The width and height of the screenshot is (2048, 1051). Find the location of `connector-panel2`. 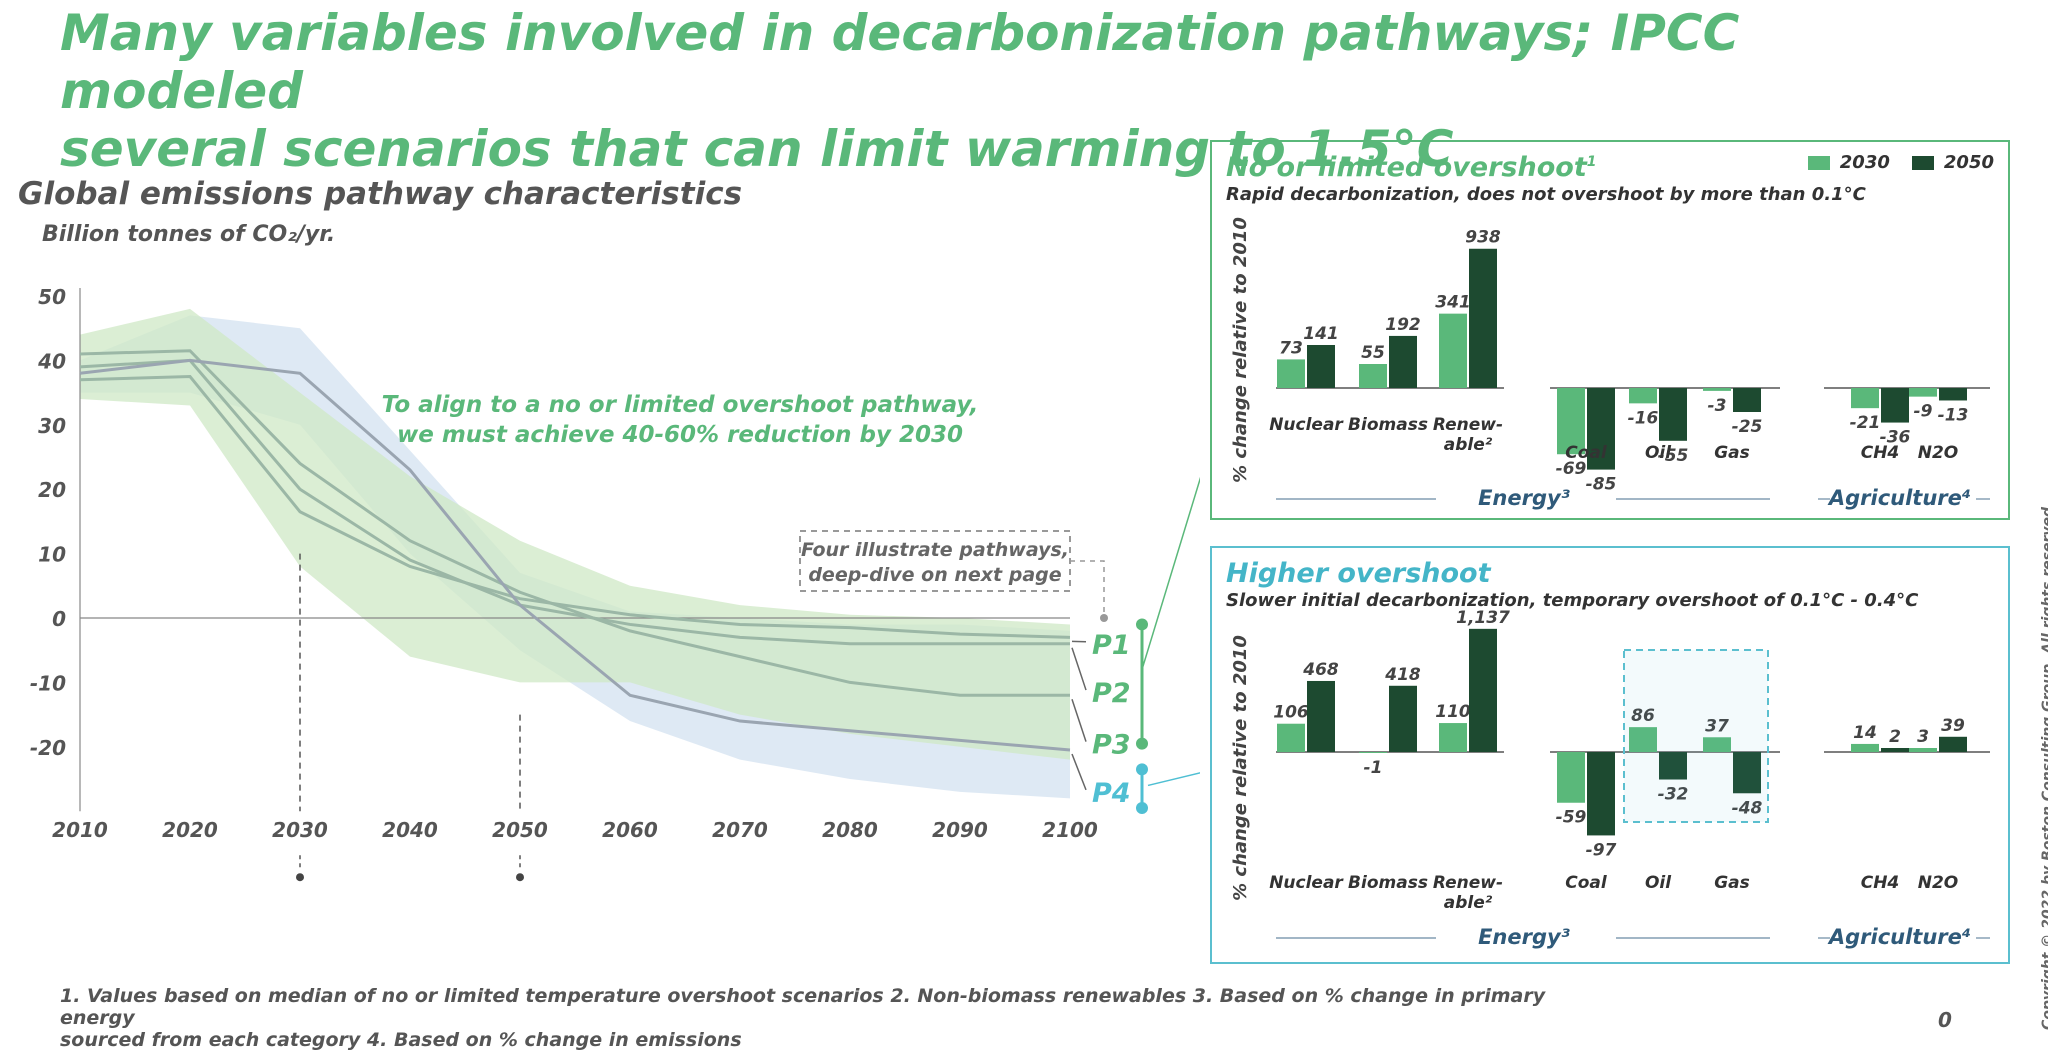

connector-panel2 is located at coordinates (1174, 777).